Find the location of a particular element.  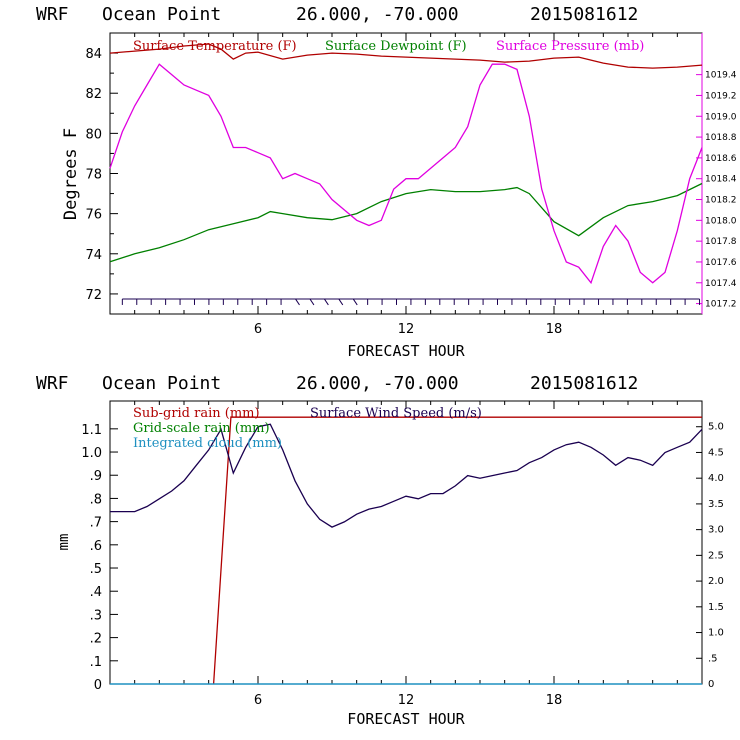

legend-pressure: Surface Pressure (mb) is located at coordinates (570, 46).